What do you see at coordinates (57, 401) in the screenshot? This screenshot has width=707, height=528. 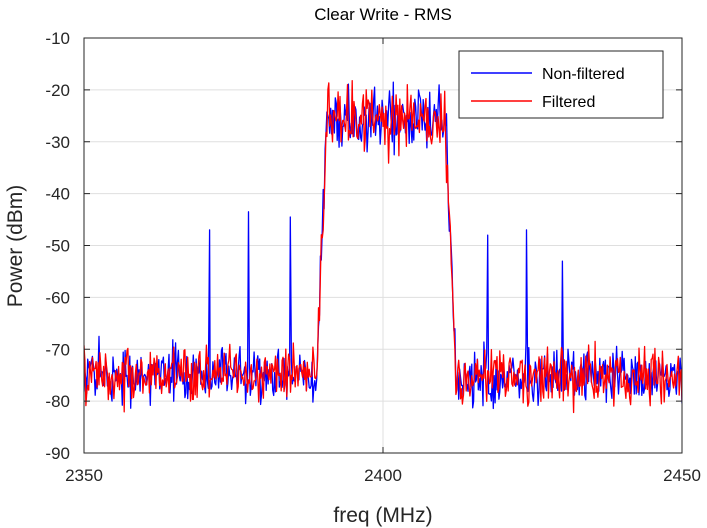 I see `y-tick-label: -80` at bounding box center [57, 401].